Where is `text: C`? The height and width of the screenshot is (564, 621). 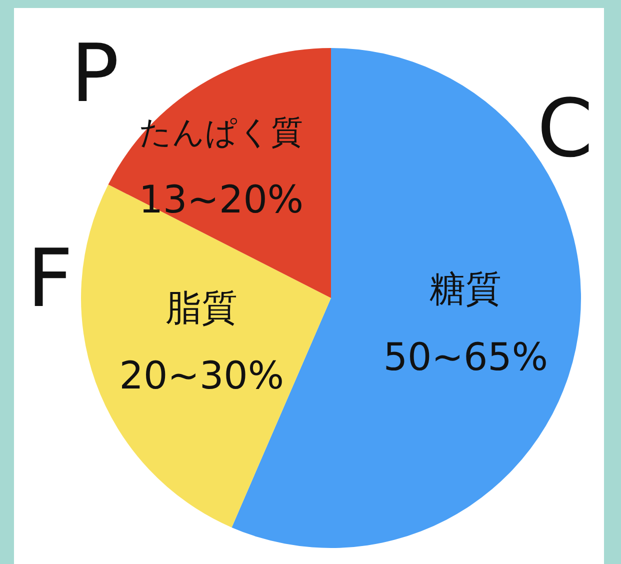 text: C is located at coordinates (565, 128).